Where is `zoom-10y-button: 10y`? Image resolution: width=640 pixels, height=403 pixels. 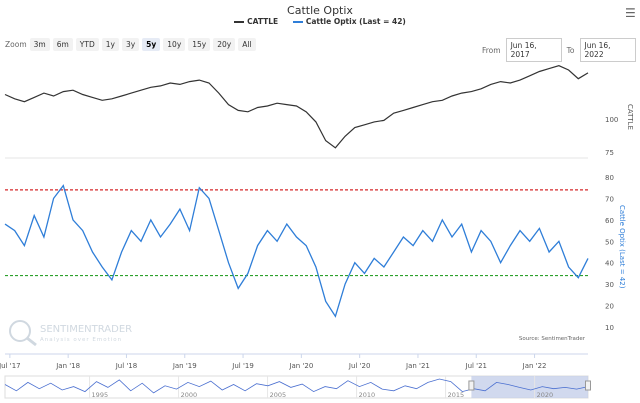 zoom-10y-button: 10y is located at coordinates (174, 44).